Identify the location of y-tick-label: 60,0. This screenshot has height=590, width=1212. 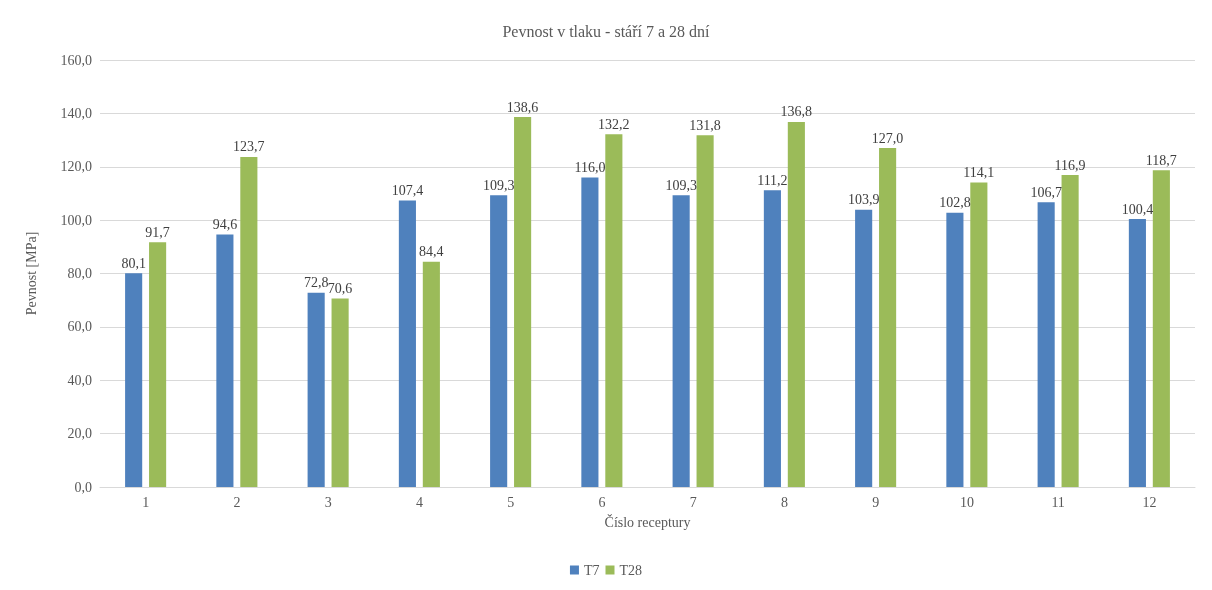
(79, 327).